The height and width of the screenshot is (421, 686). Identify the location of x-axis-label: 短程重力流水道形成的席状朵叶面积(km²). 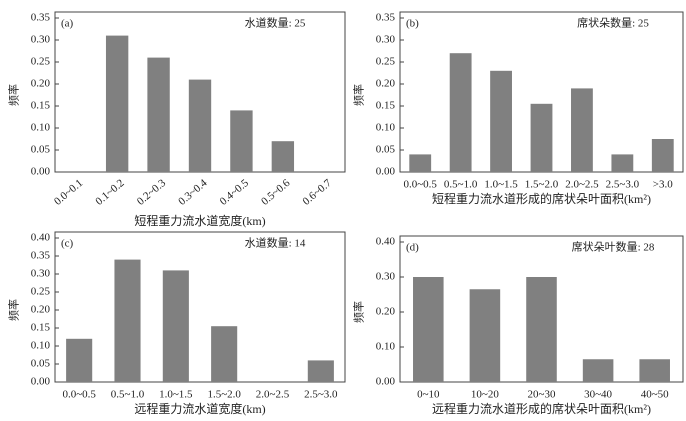
(541, 198).